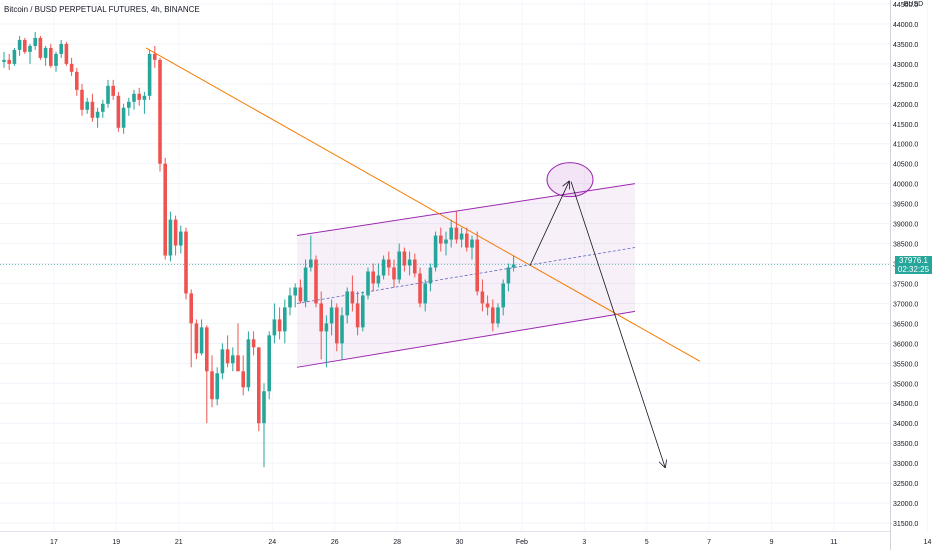 This screenshot has width=932, height=550. I want to click on x-tick-label: 30, so click(460, 542).